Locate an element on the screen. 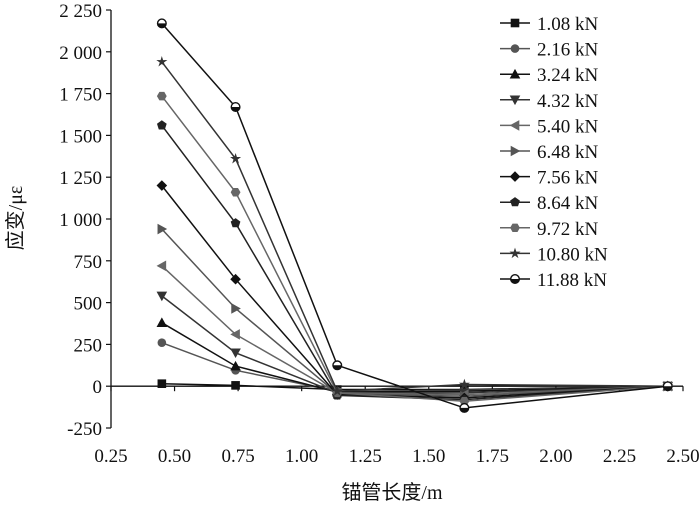 The height and width of the screenshot is (507, 700). x-tick-label: 1.75 is located at coordinates (492, 456).